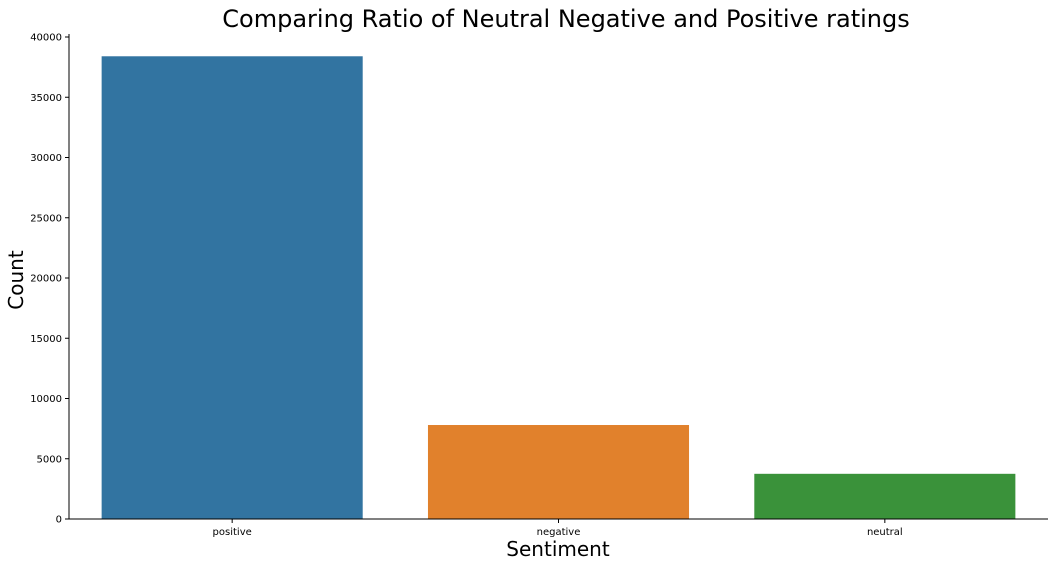  I want to click on x-axis-ticks: positive negative neutral, so click(558, 528).